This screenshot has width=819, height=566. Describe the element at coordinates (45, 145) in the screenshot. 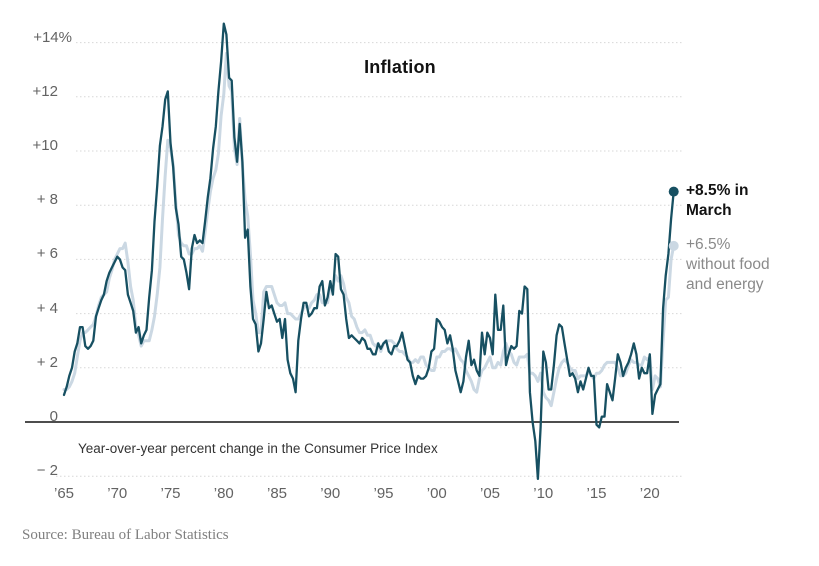

I see `y-axis-label: +10` at that location.